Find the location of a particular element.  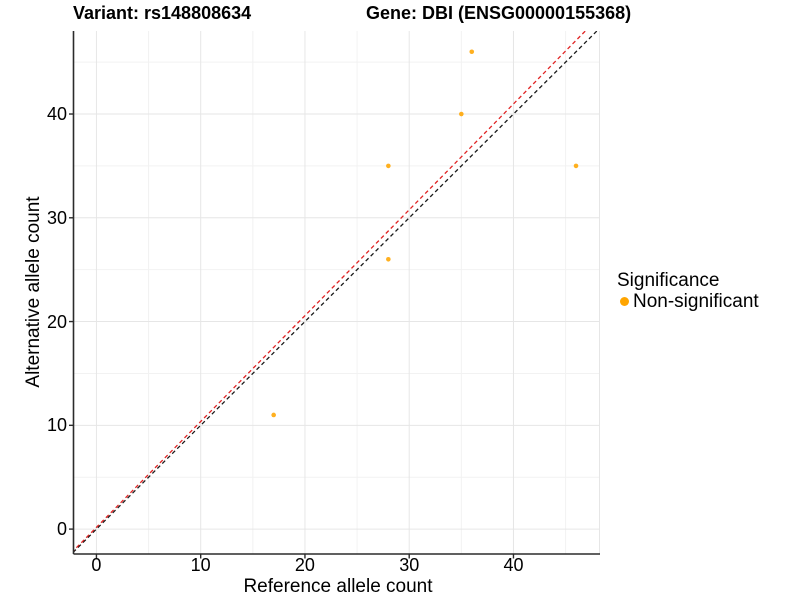

x-tick-label: 20 is located at coordinates (304, 565).